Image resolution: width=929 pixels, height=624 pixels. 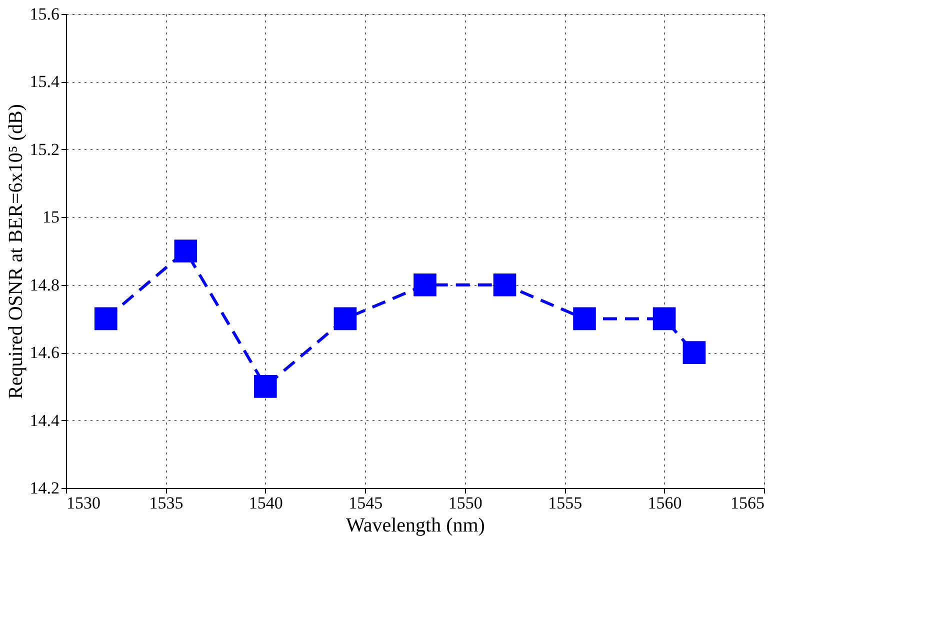 I want to click on y-tick-label: 14.4, so click(x=45, y=420).